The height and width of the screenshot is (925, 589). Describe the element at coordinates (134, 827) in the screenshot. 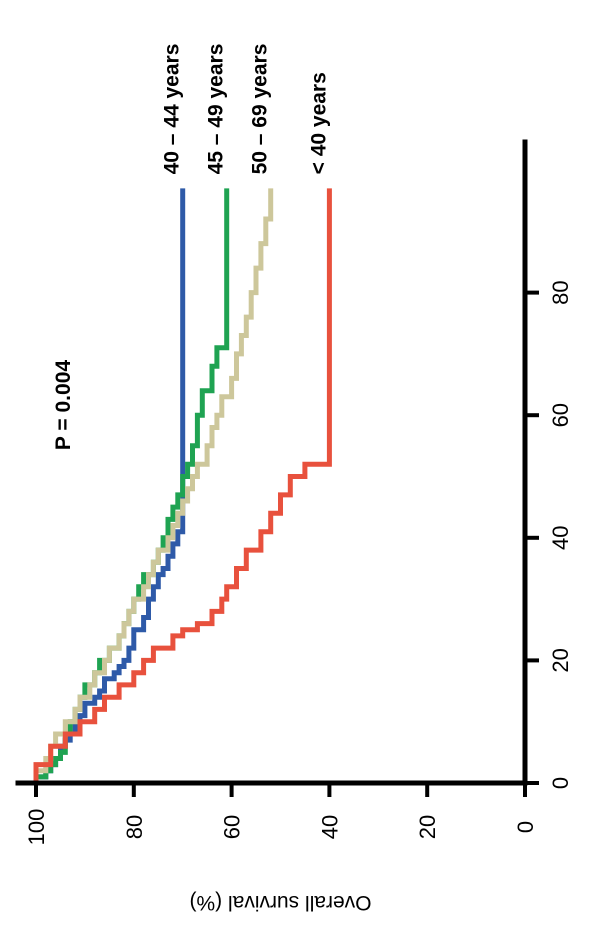

I see `y-tick-label-4: 80` at that location.